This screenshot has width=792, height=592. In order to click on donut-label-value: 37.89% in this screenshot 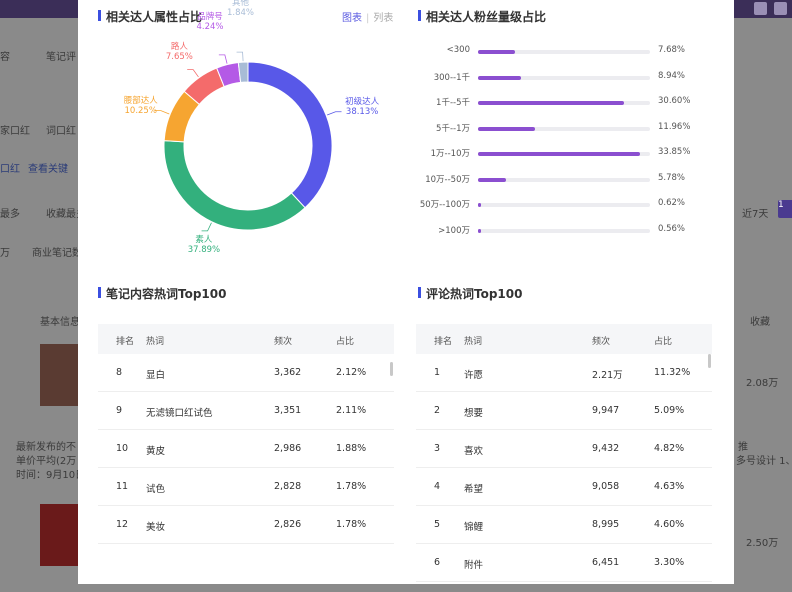, I will do `click(204, 249)`.